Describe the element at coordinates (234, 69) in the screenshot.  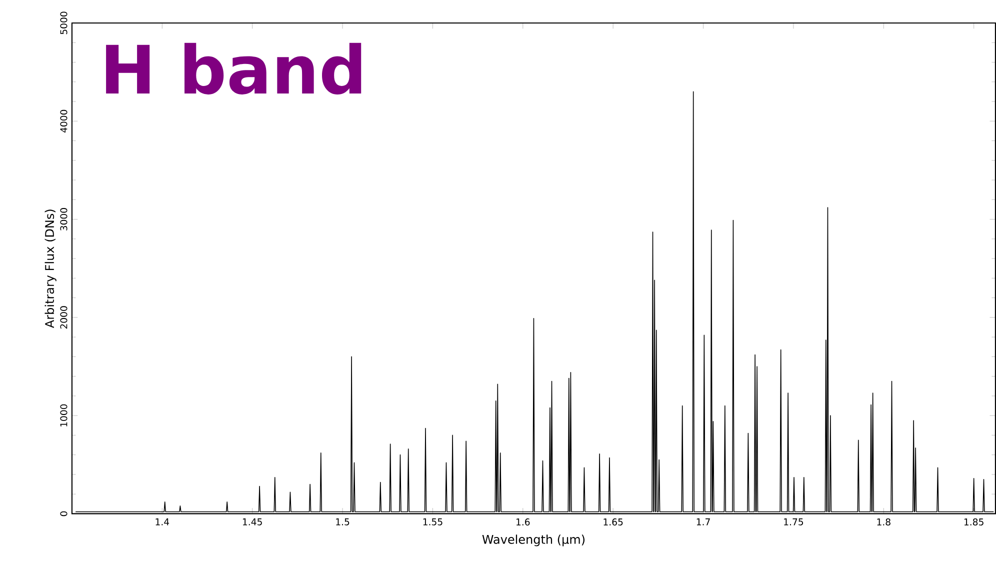
I see `chart-title: H band` at that location.